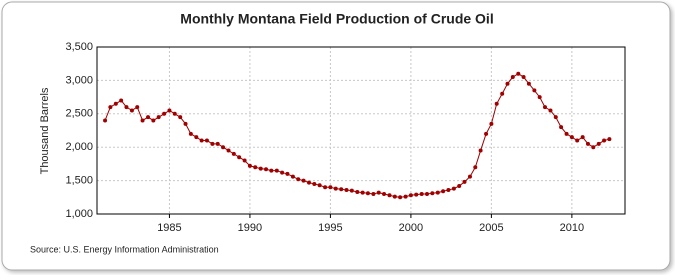 This screenshot has height=280, width=675. I want to click on x-tick-label: 1985, so click(169, 228).